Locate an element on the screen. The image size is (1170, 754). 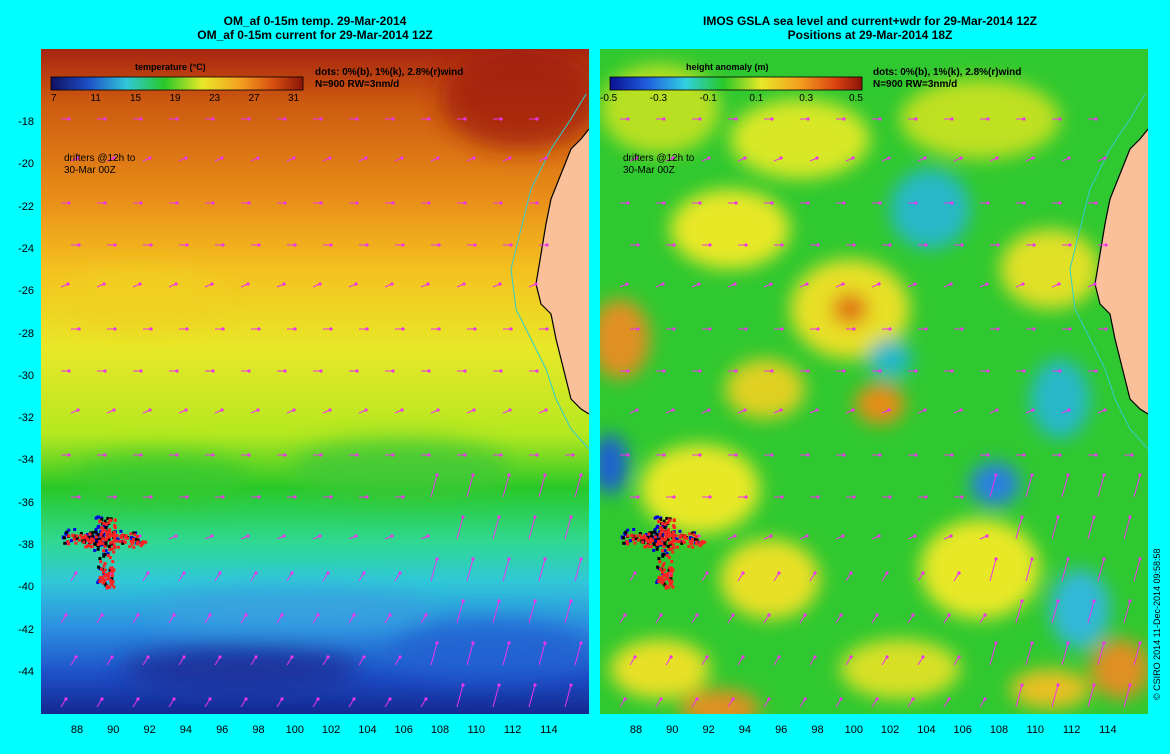
latitude-tick-label: -38 is located at coordinates (26, 545).